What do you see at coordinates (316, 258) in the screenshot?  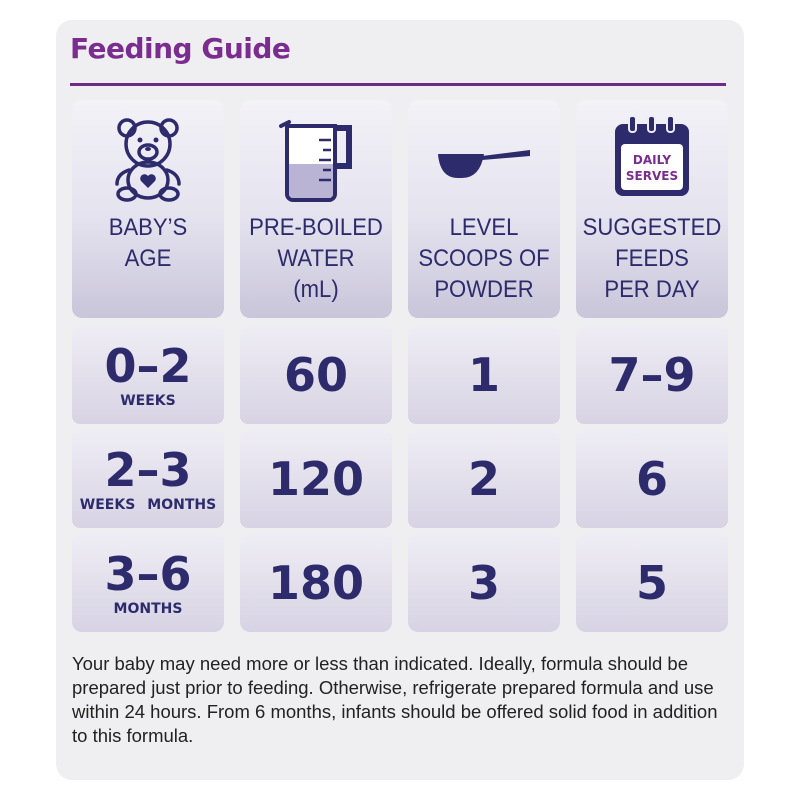 I see `header-label: PRE-BOILED WATER (mL)` at bounding box center [316, 258].